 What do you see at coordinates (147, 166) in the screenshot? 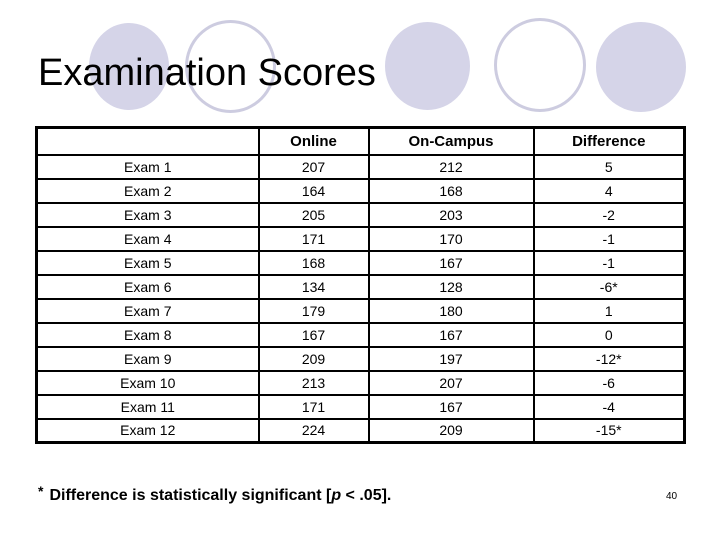
I see `exam-label: Exam 1` at bounding box center [147, 166].